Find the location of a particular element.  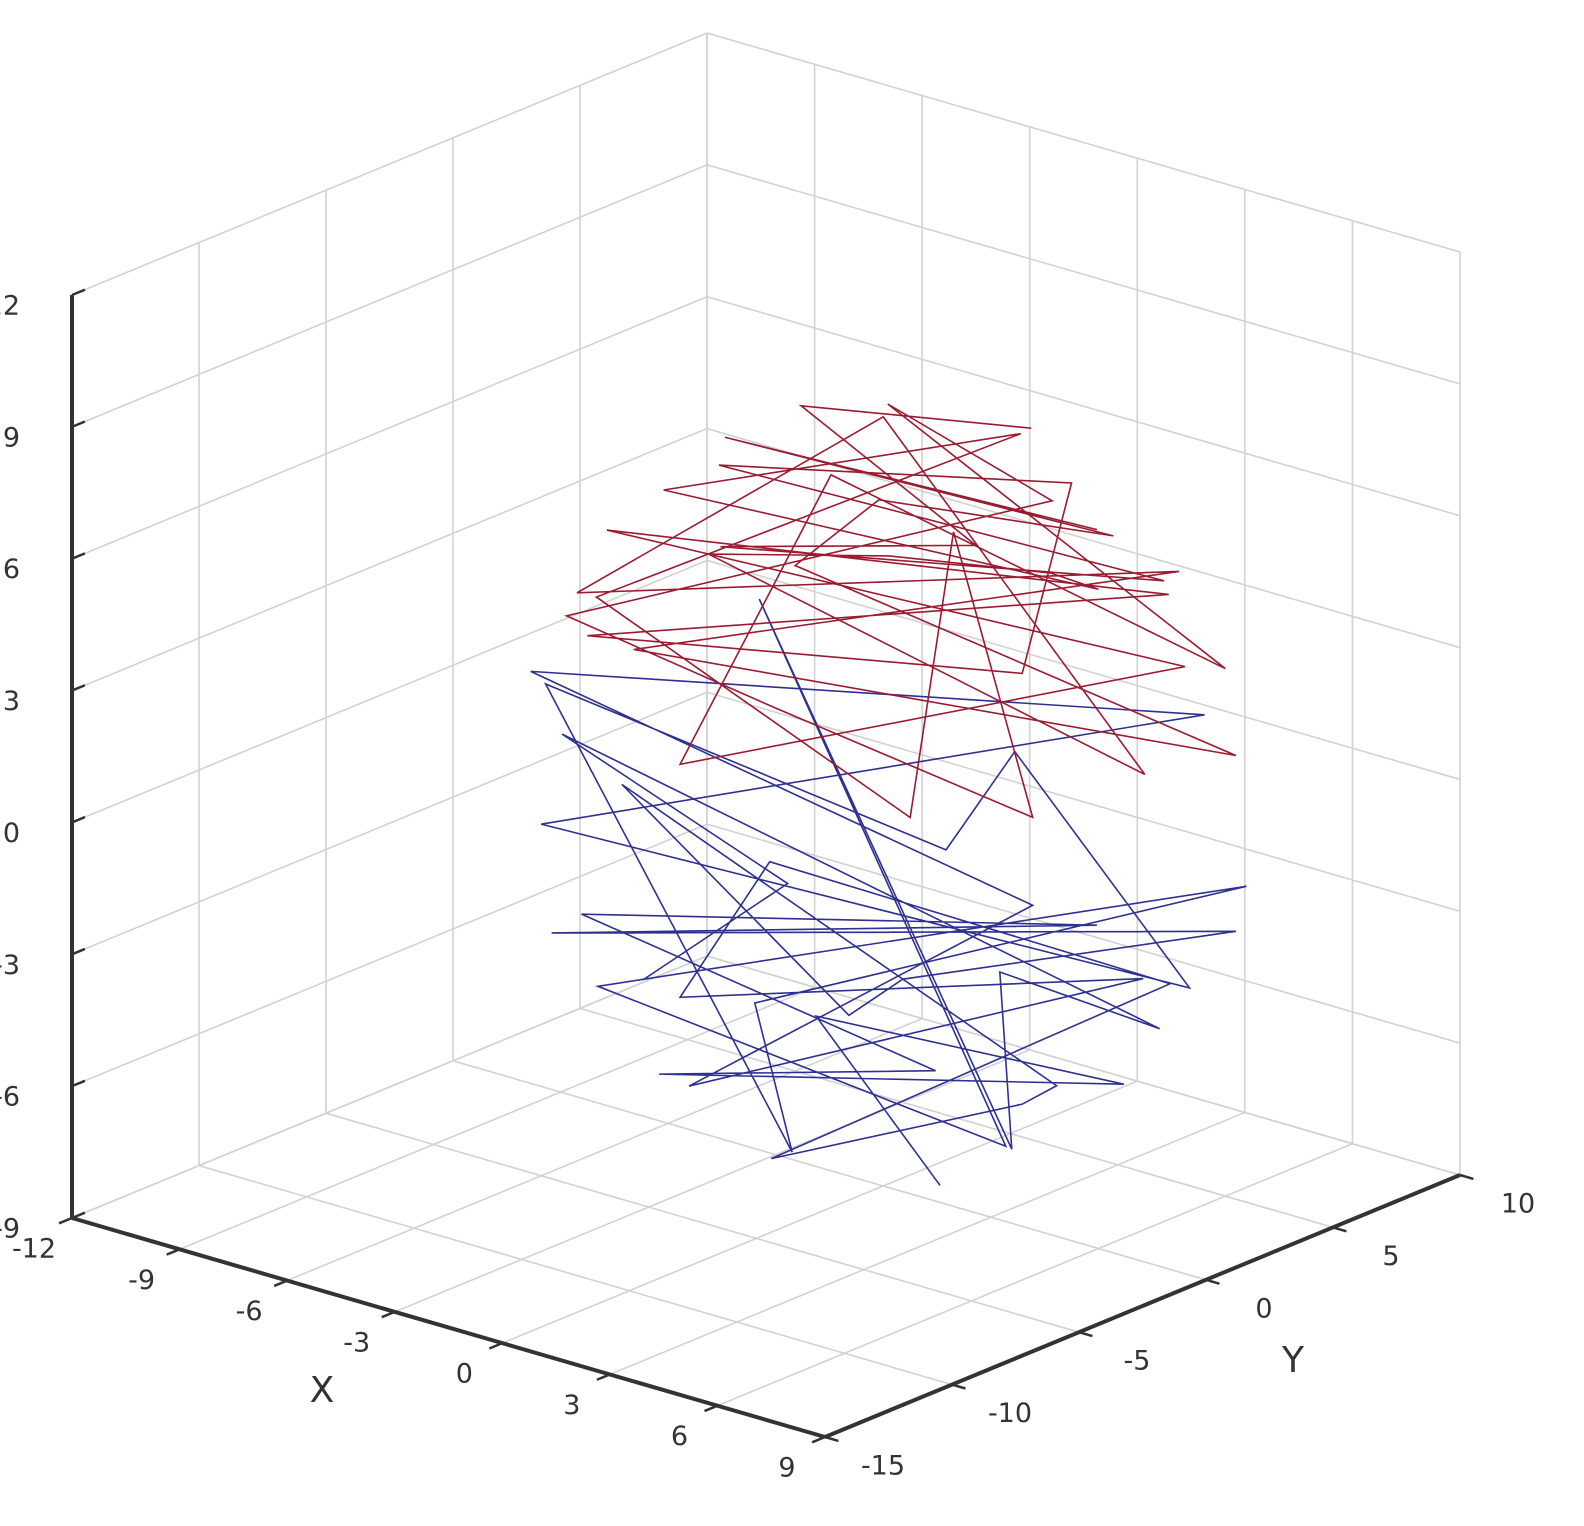

y-tick-label: -15 is located at coordinates (883, 1466).